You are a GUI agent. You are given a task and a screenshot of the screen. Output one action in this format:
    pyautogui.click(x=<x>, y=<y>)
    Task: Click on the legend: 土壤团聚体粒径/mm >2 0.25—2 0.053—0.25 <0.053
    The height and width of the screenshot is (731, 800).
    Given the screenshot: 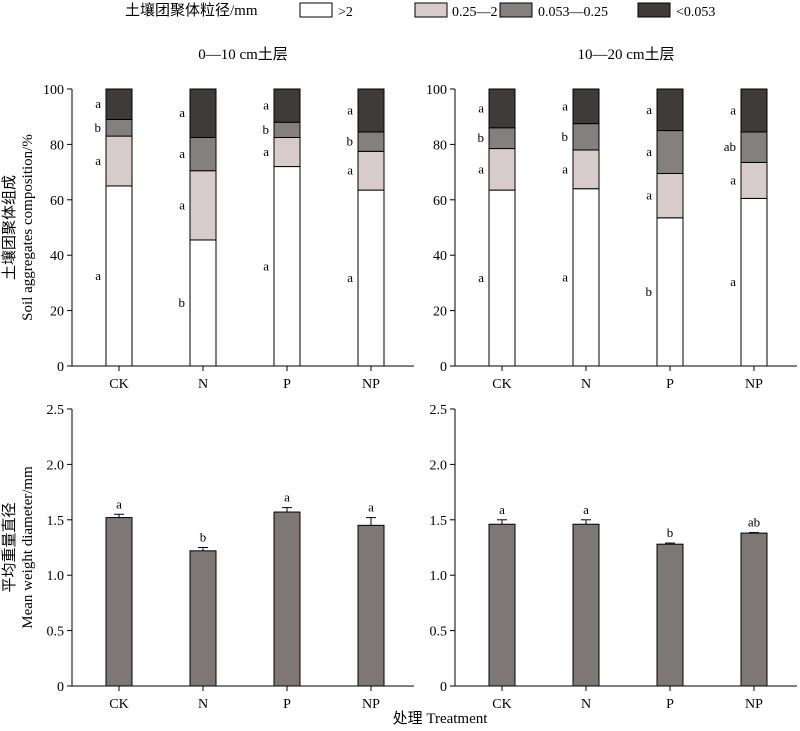 What is the action you would take?
    pyautogui.click(x=420, y=10)
    